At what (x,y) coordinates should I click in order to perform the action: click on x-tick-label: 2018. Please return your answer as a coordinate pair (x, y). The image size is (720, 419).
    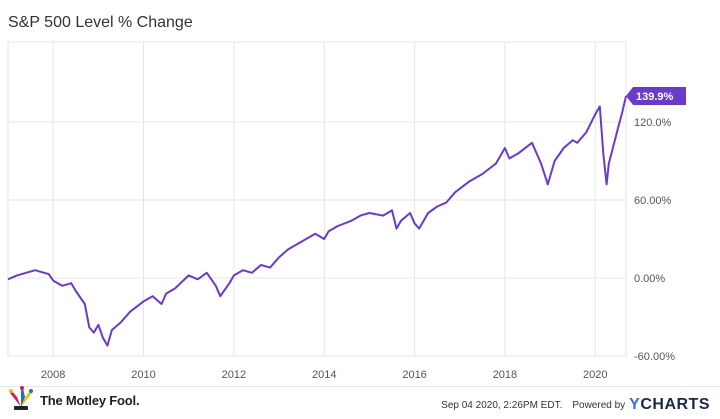
    Looking at the image, I should click on (505, 375).